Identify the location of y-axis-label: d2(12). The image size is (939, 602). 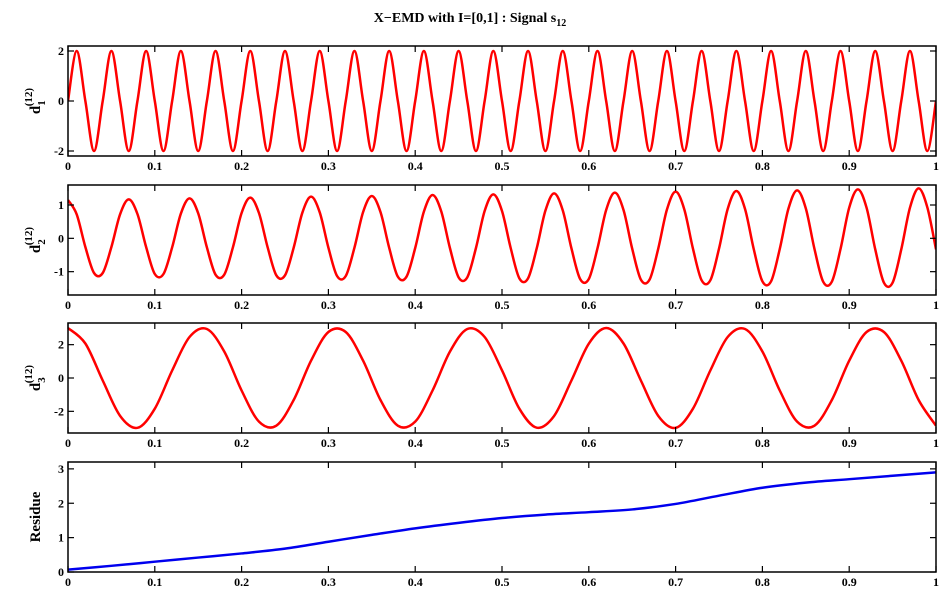
(35, 240).